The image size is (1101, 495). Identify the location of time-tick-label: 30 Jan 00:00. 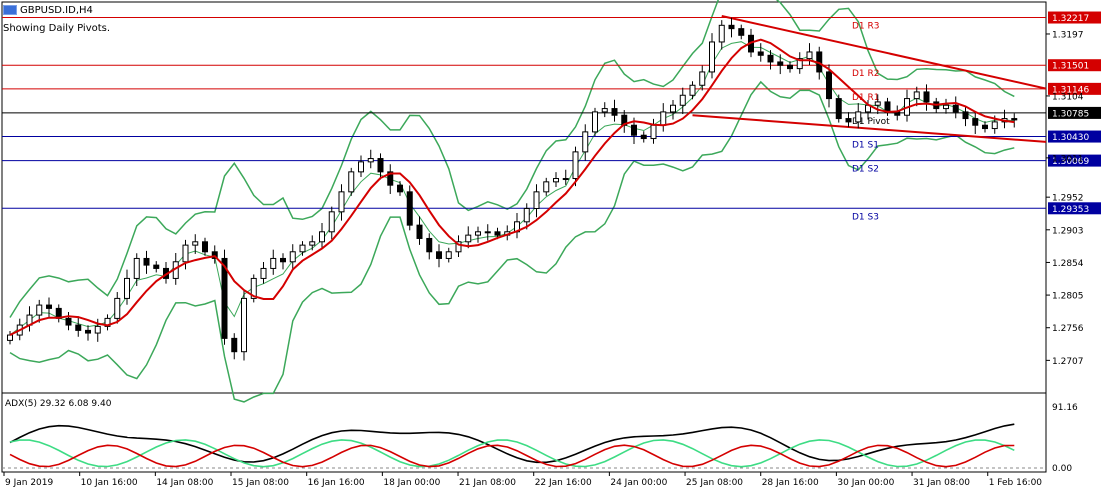
(865, 483).